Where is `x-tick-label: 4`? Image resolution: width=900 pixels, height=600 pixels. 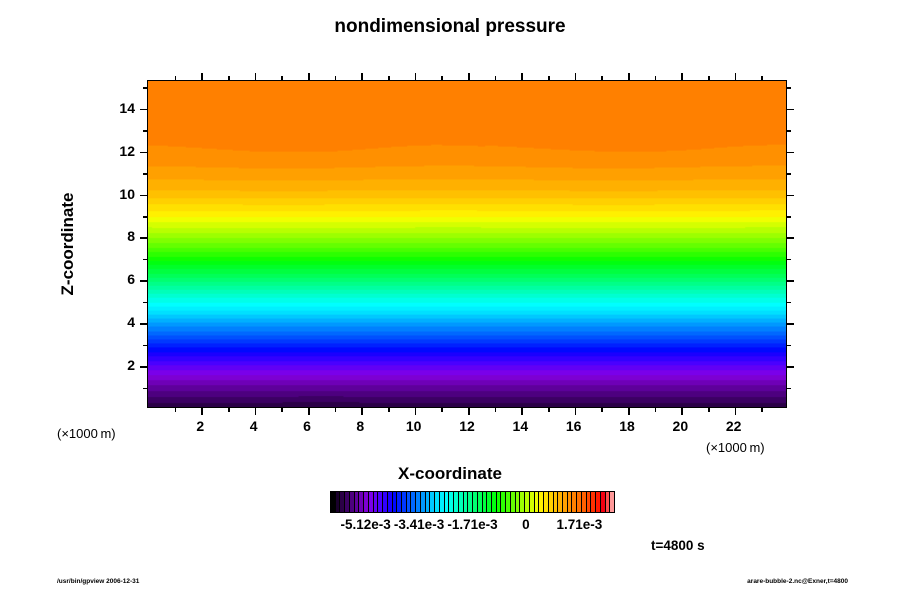
x-tick-label: 4 is located at coordinates (253, 426).